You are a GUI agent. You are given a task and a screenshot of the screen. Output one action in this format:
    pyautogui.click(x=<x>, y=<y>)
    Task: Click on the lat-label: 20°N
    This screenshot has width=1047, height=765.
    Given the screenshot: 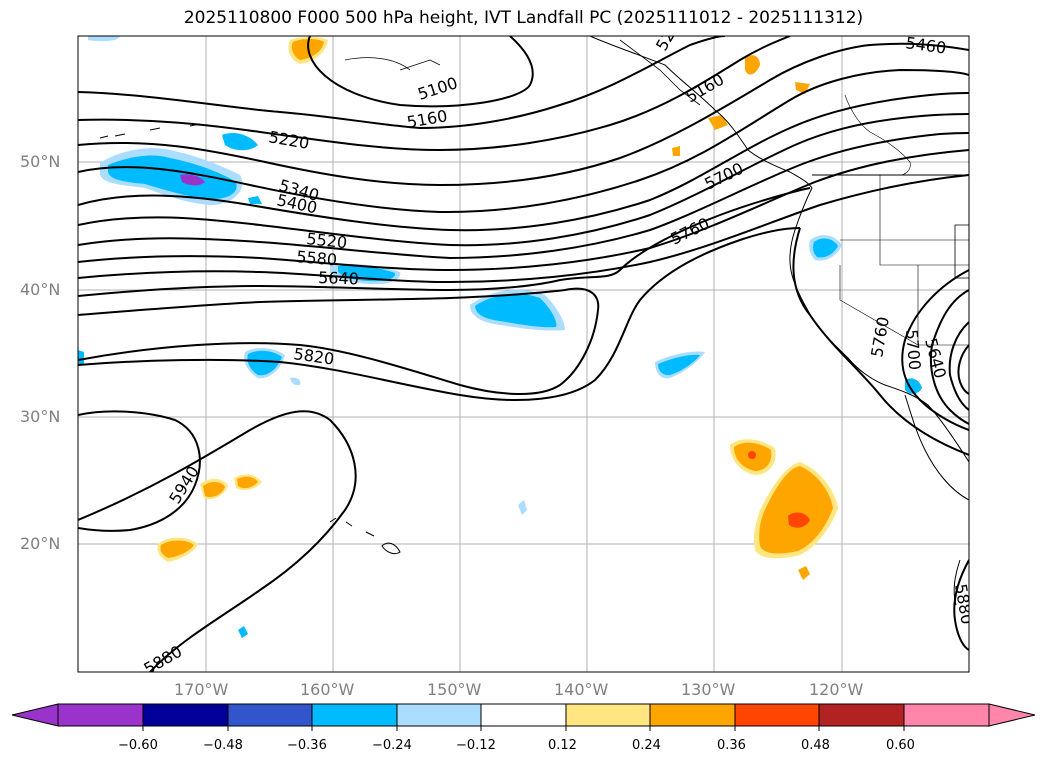 What is the action you would take?
    pyautogui.click(x=40, y=543)
    